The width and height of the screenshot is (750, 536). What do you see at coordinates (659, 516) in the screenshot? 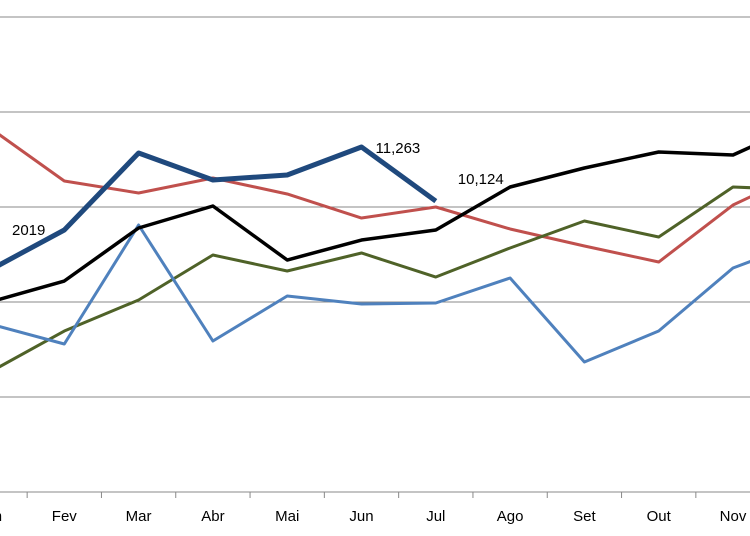
I see `x-tick-label: Out` at bounding box center [659, 516].